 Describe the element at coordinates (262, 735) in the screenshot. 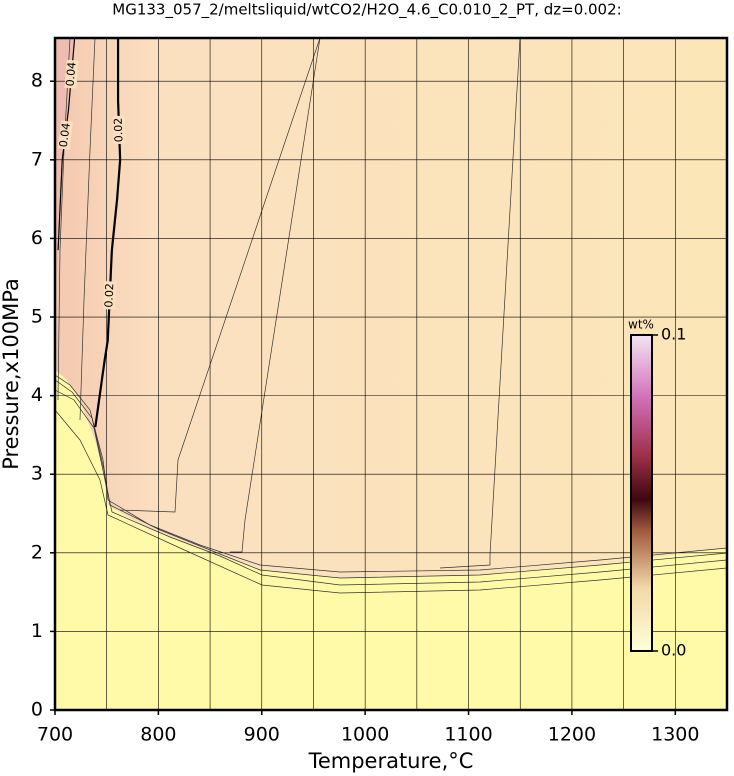

I see `x-tick-label: 900` at that location.